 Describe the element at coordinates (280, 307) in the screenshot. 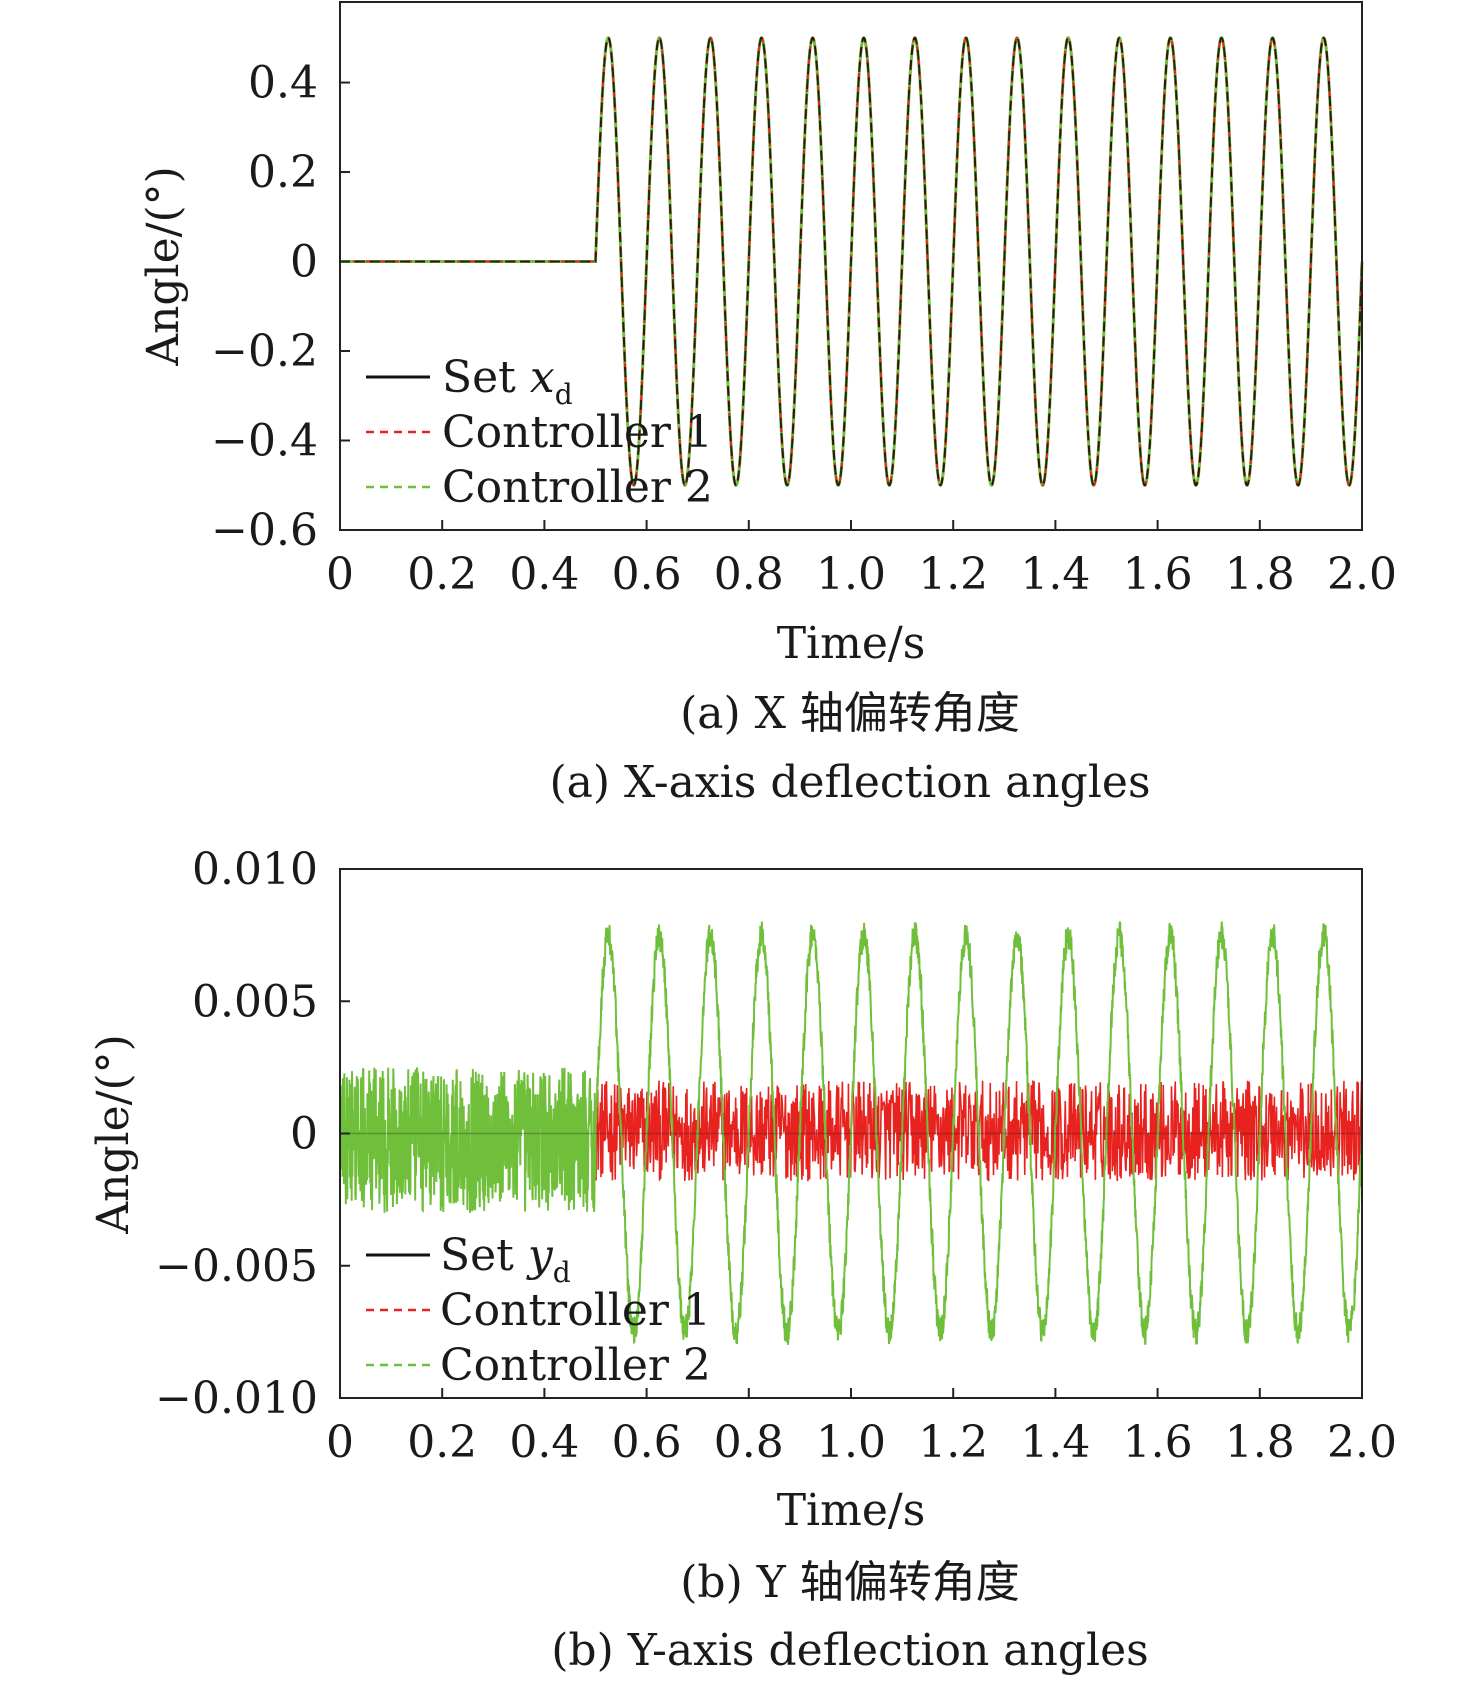

I see `y-axis: 0.4 0.2 0 −0.2 −0.4 −0.6` at that location.